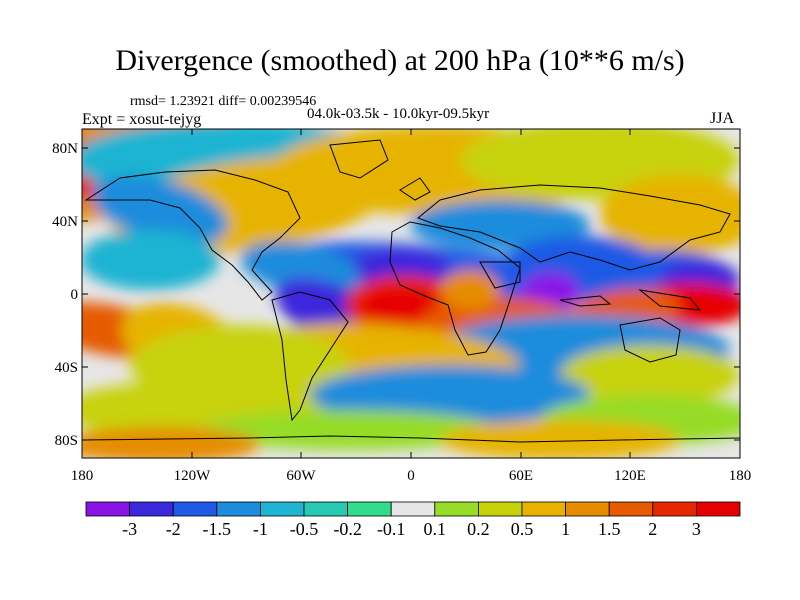 Image resolution: width=800 pixels, height=600 pixels. I want to click on y-tick-40s: 40S, so click(66, 368).